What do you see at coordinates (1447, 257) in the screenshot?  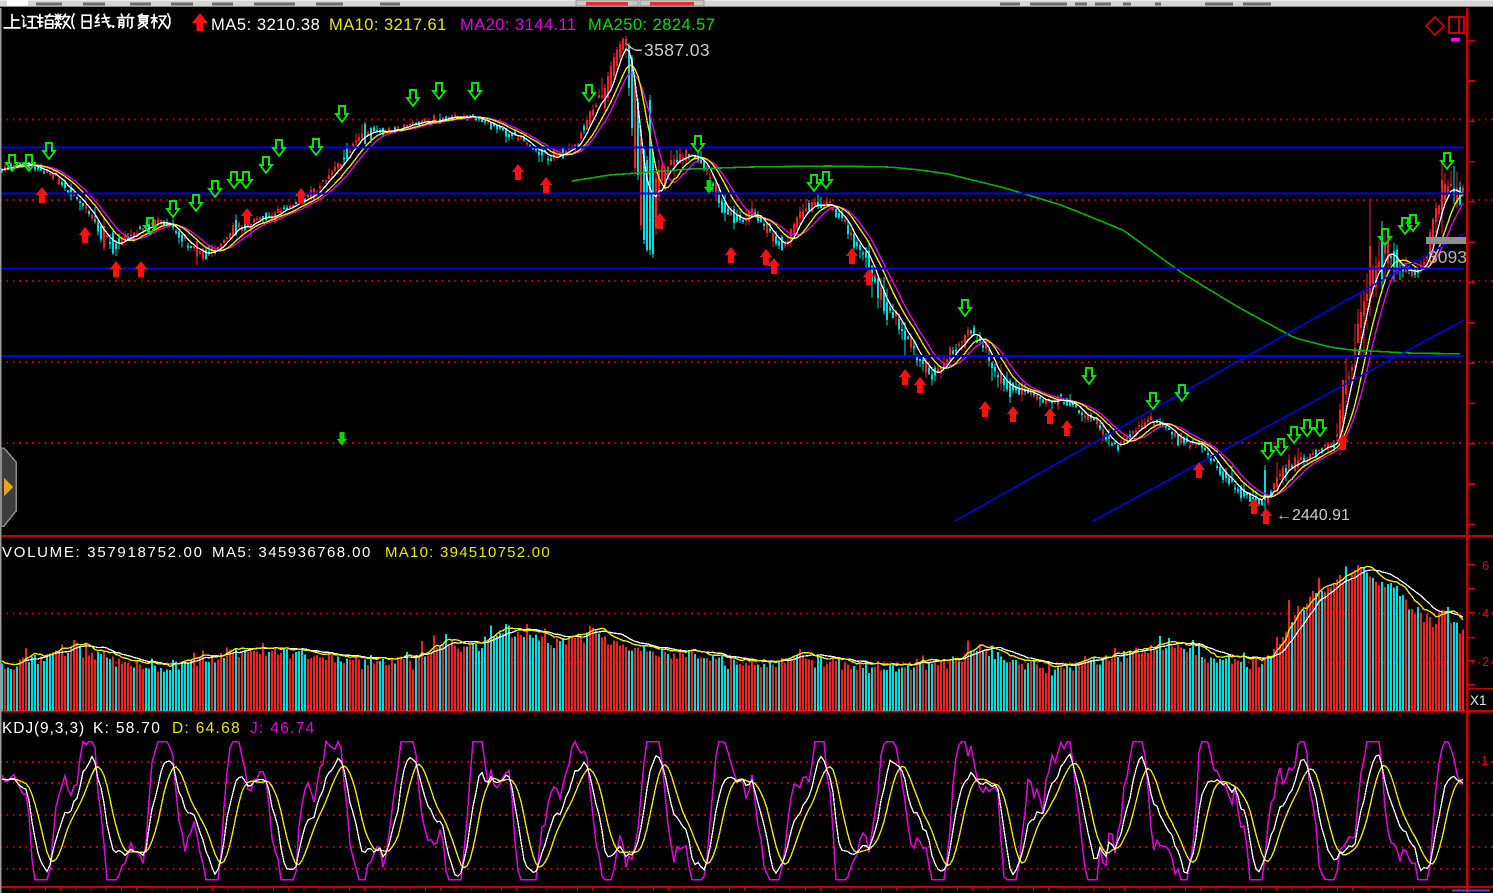 I see `svg-text: 3093` at bounding box center [1447, 257].